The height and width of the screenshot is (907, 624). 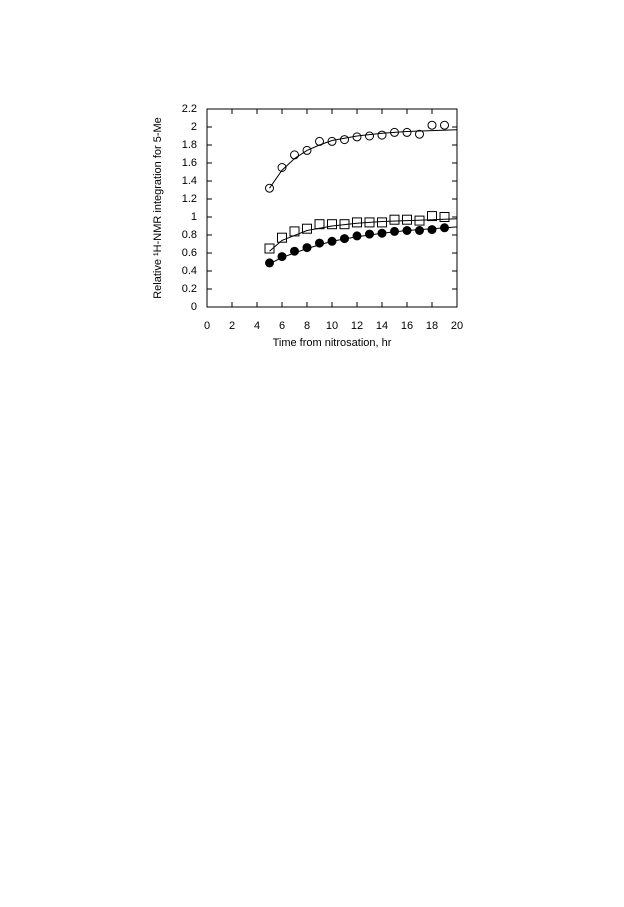 What do you see at coordinates (189, 289) in the screenshot?
I see `y-tick-label: 0.2` at bounding box center [189, 289].